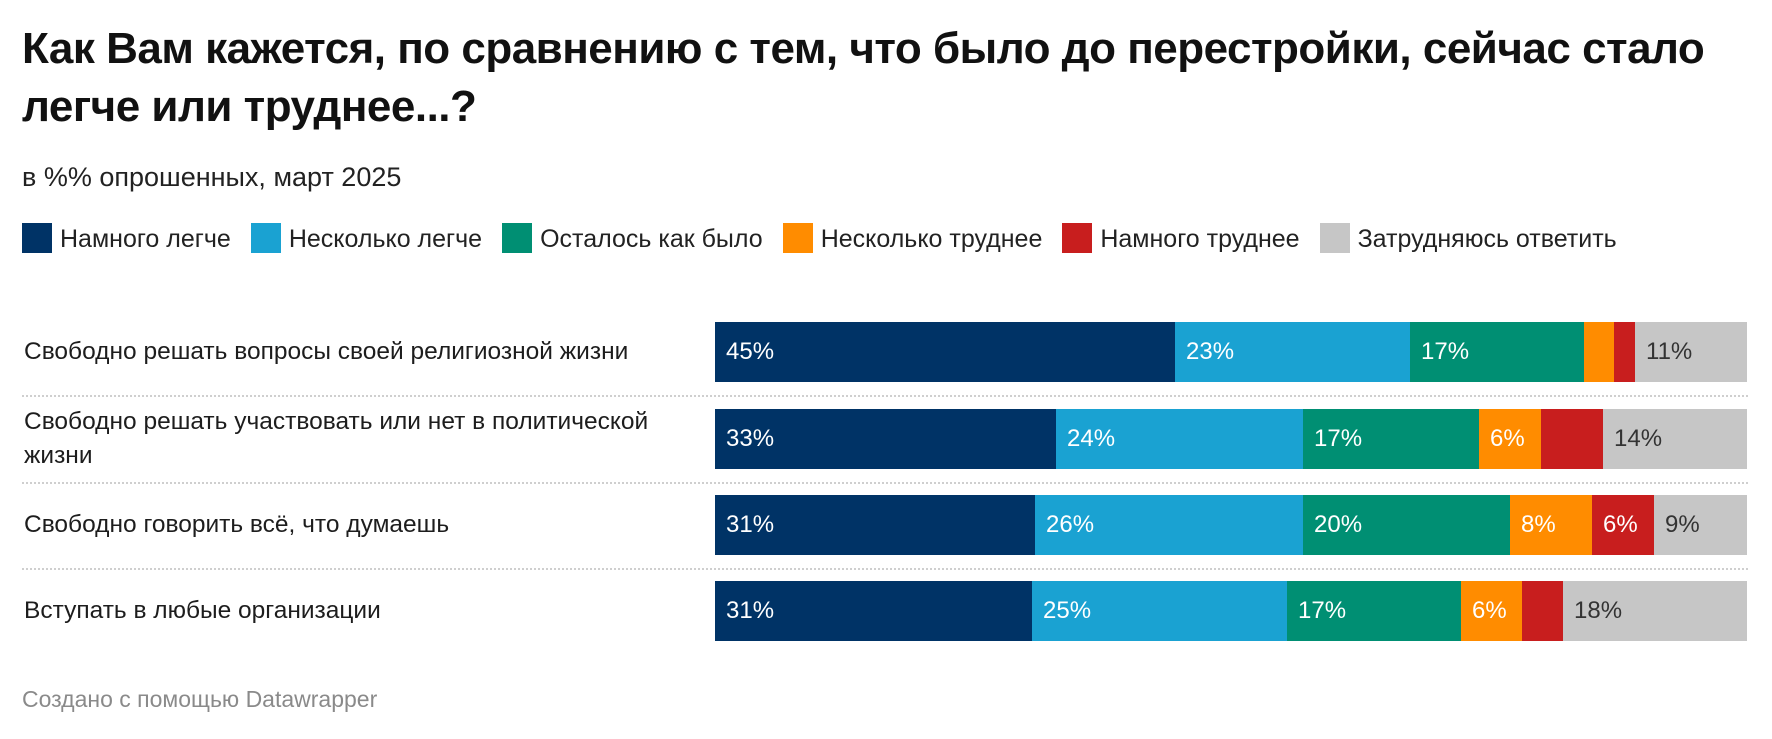  I want to click on legend-label: Несколько легче, so click(385, 239).